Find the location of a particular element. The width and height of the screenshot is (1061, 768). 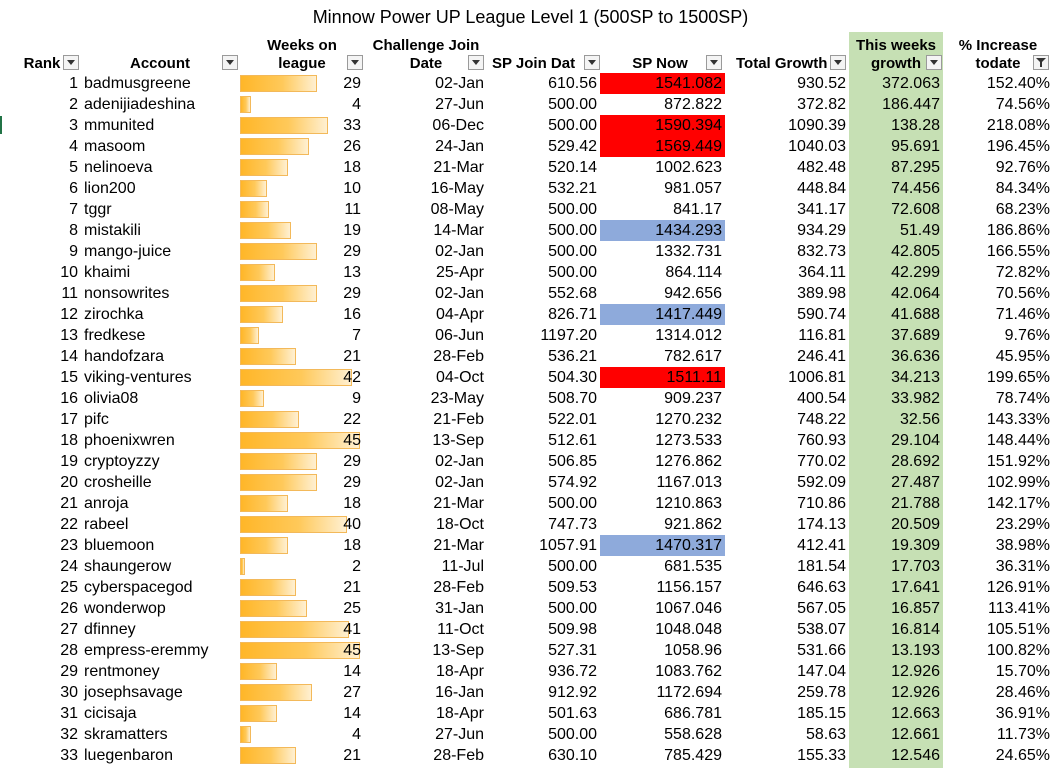

account-cell: empress-eremmy is located at coordinates (146, 650).